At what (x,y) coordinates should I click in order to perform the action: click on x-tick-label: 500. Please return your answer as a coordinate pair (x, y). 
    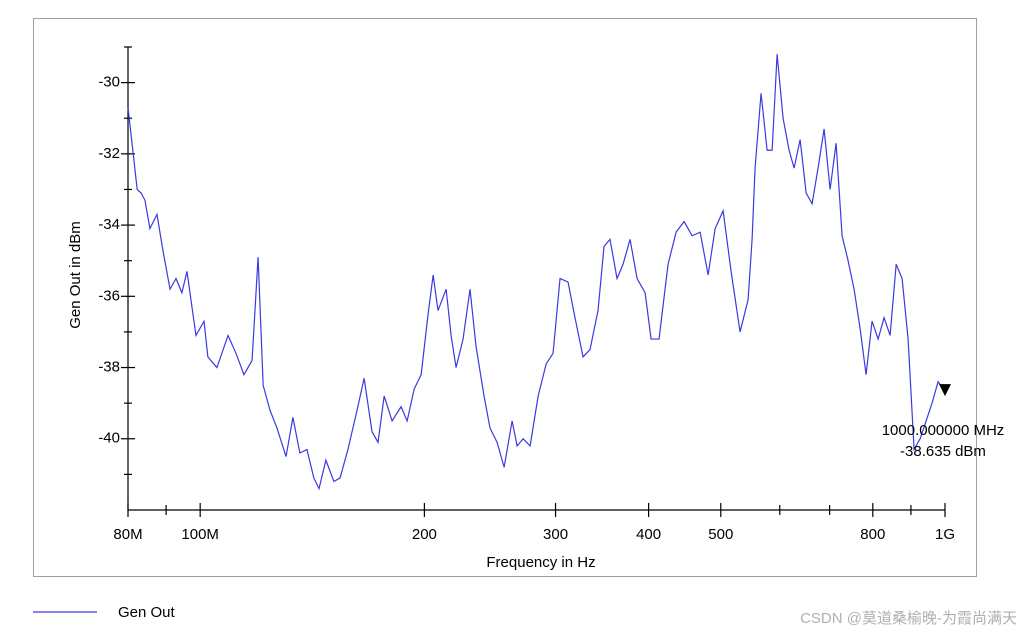
    Looking at the image, I should click on (720, 534).